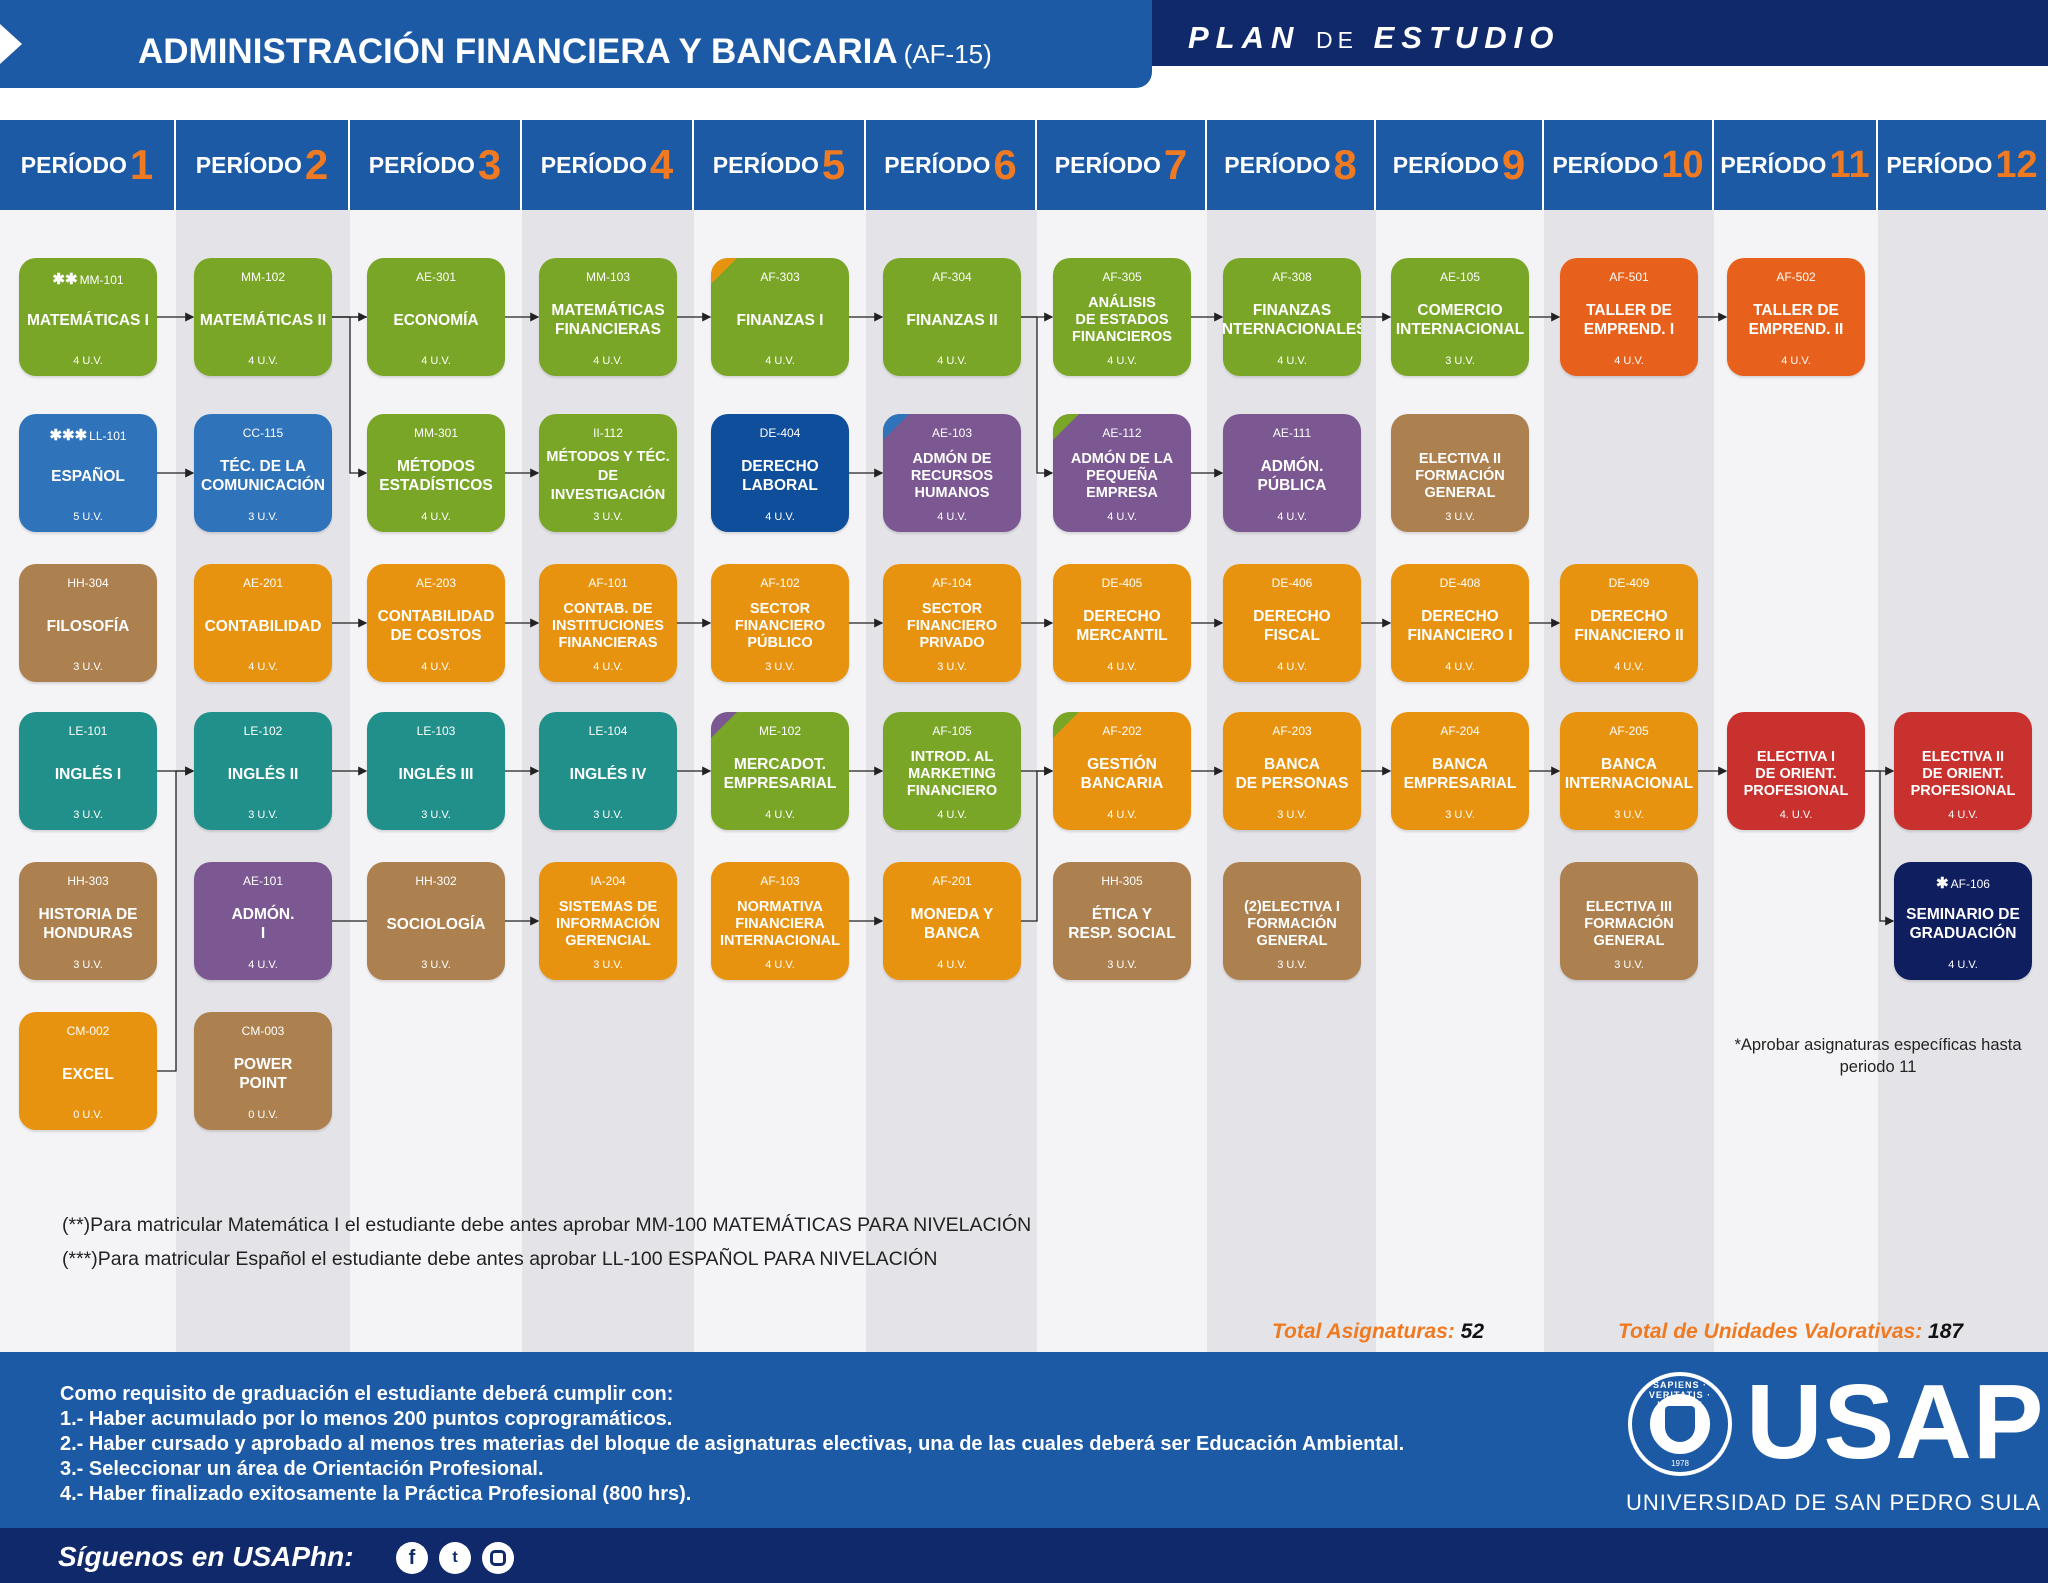  Describe the element at coordinates (1460, 623) in the screenshot. I see `course-card-de-408: DE-408 DERECHO FINANCIERO I 4 U.V.` at that location.